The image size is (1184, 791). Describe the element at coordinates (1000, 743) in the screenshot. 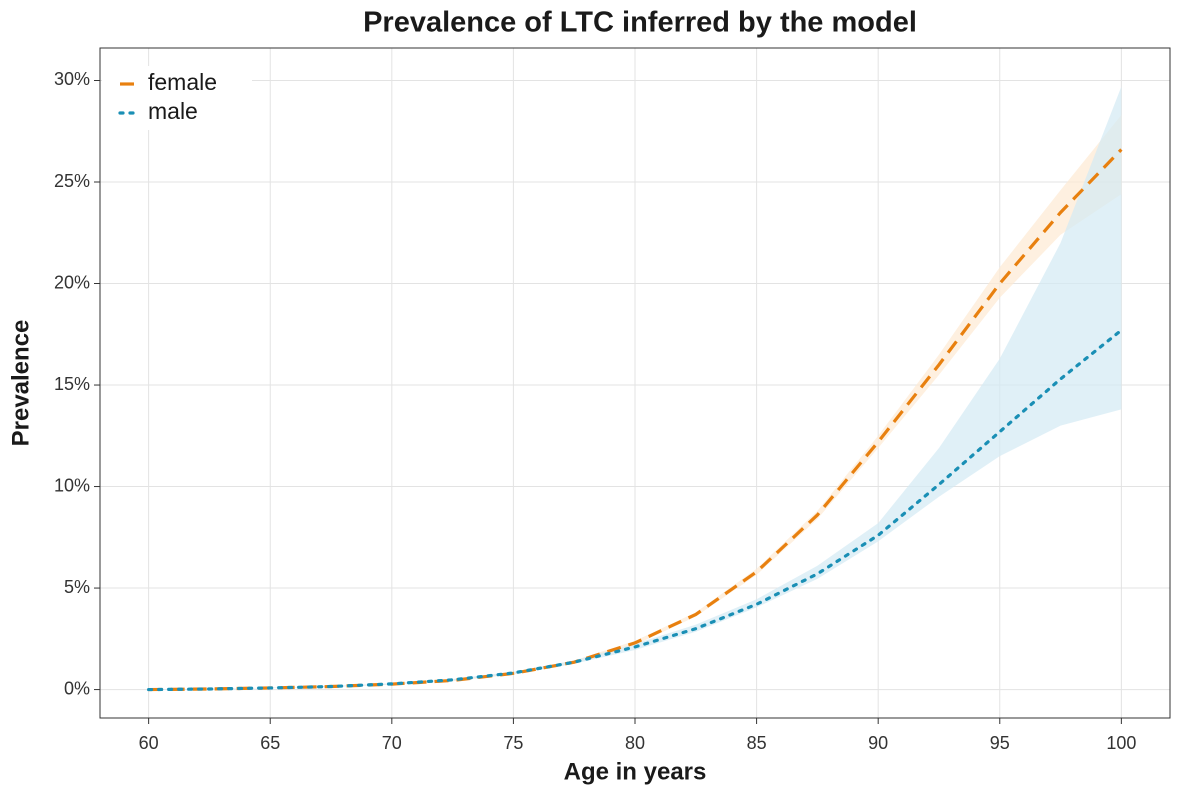

I see `x-tick-label: 95` at that location.